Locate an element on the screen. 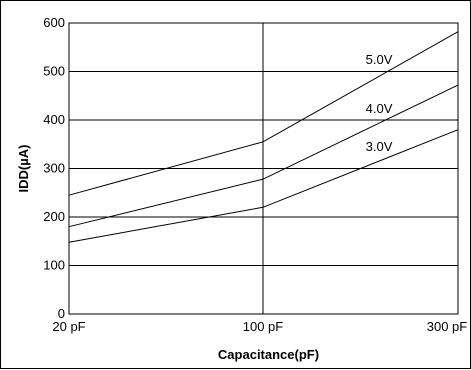  y-tick-label: 300 is located at coordinates (54, 168).